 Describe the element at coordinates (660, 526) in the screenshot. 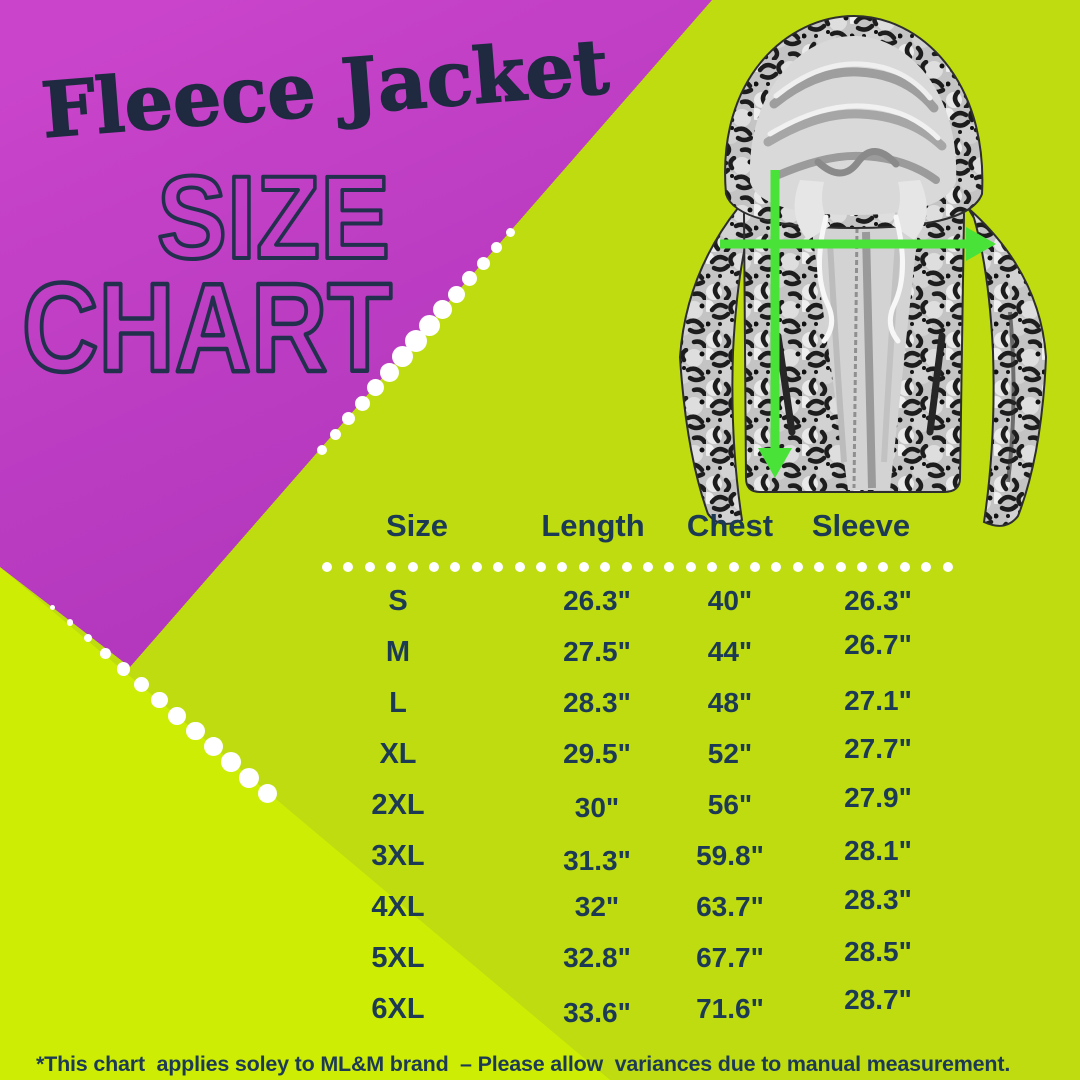

I see `table-header-row: Size Length Chest Sleeve` at that location.